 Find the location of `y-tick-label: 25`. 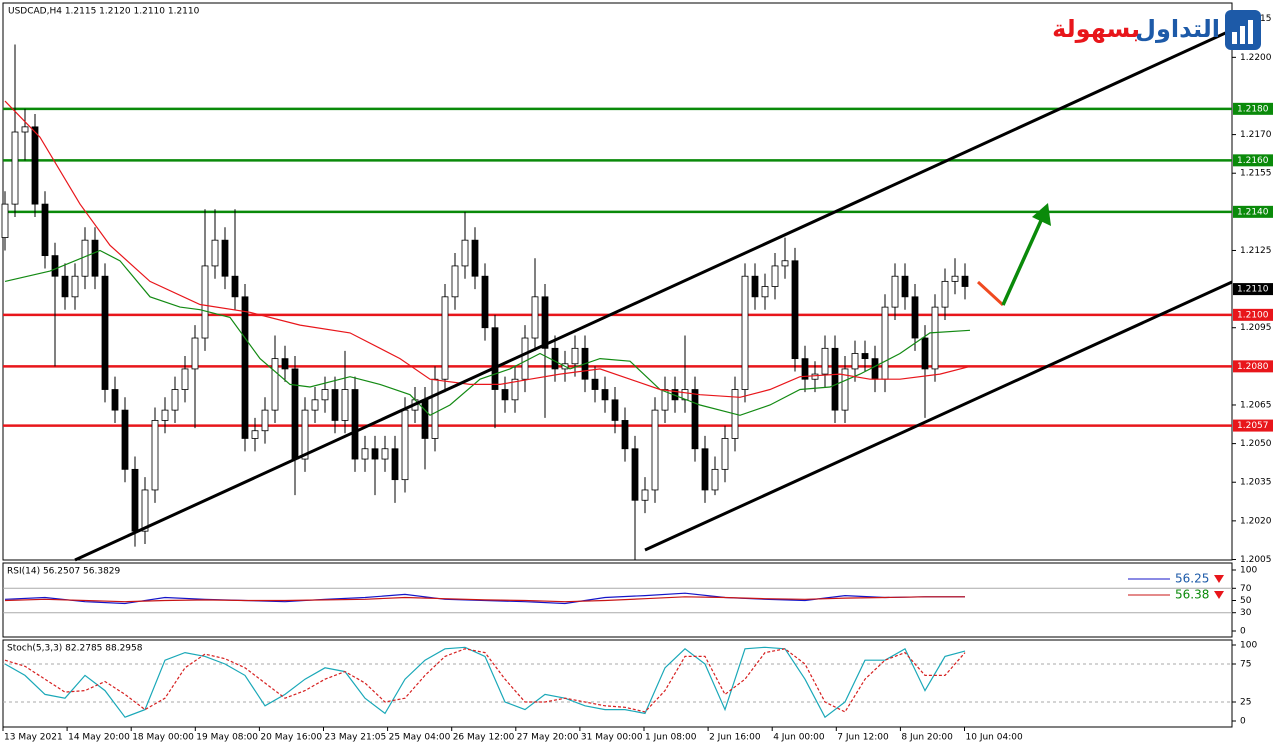

y-tick-label: 25 is located at coordinates (1245, 703).